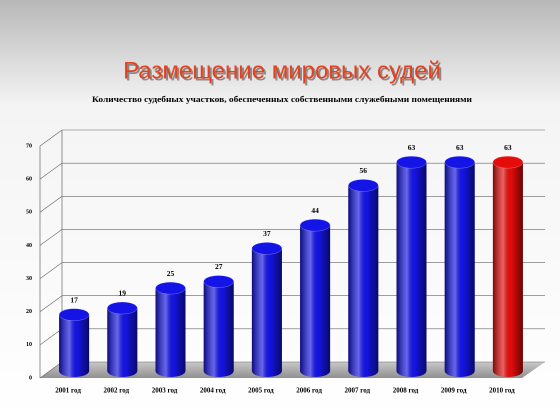 This screenshot has width=560, height=420. What do you see at coordinates (364, 170) in the screenshot?
I see `data-label: 56` at bounding box center [364, 170].